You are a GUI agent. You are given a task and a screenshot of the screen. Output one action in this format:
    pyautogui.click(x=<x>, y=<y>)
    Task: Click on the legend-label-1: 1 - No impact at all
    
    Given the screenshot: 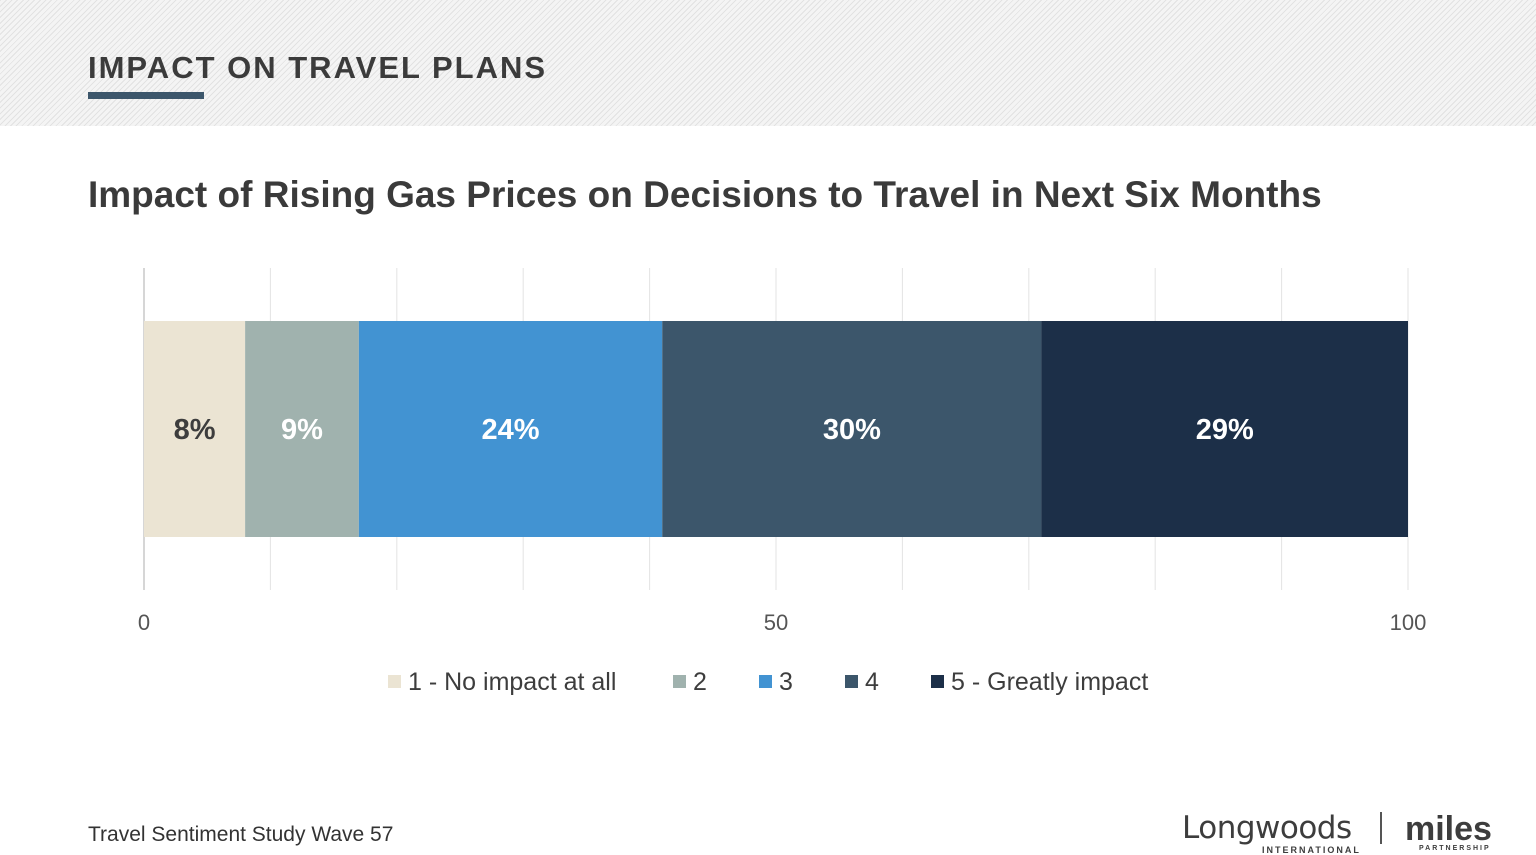 What is the action you would take?
    pyautogui.click(x=512, y=682)
    